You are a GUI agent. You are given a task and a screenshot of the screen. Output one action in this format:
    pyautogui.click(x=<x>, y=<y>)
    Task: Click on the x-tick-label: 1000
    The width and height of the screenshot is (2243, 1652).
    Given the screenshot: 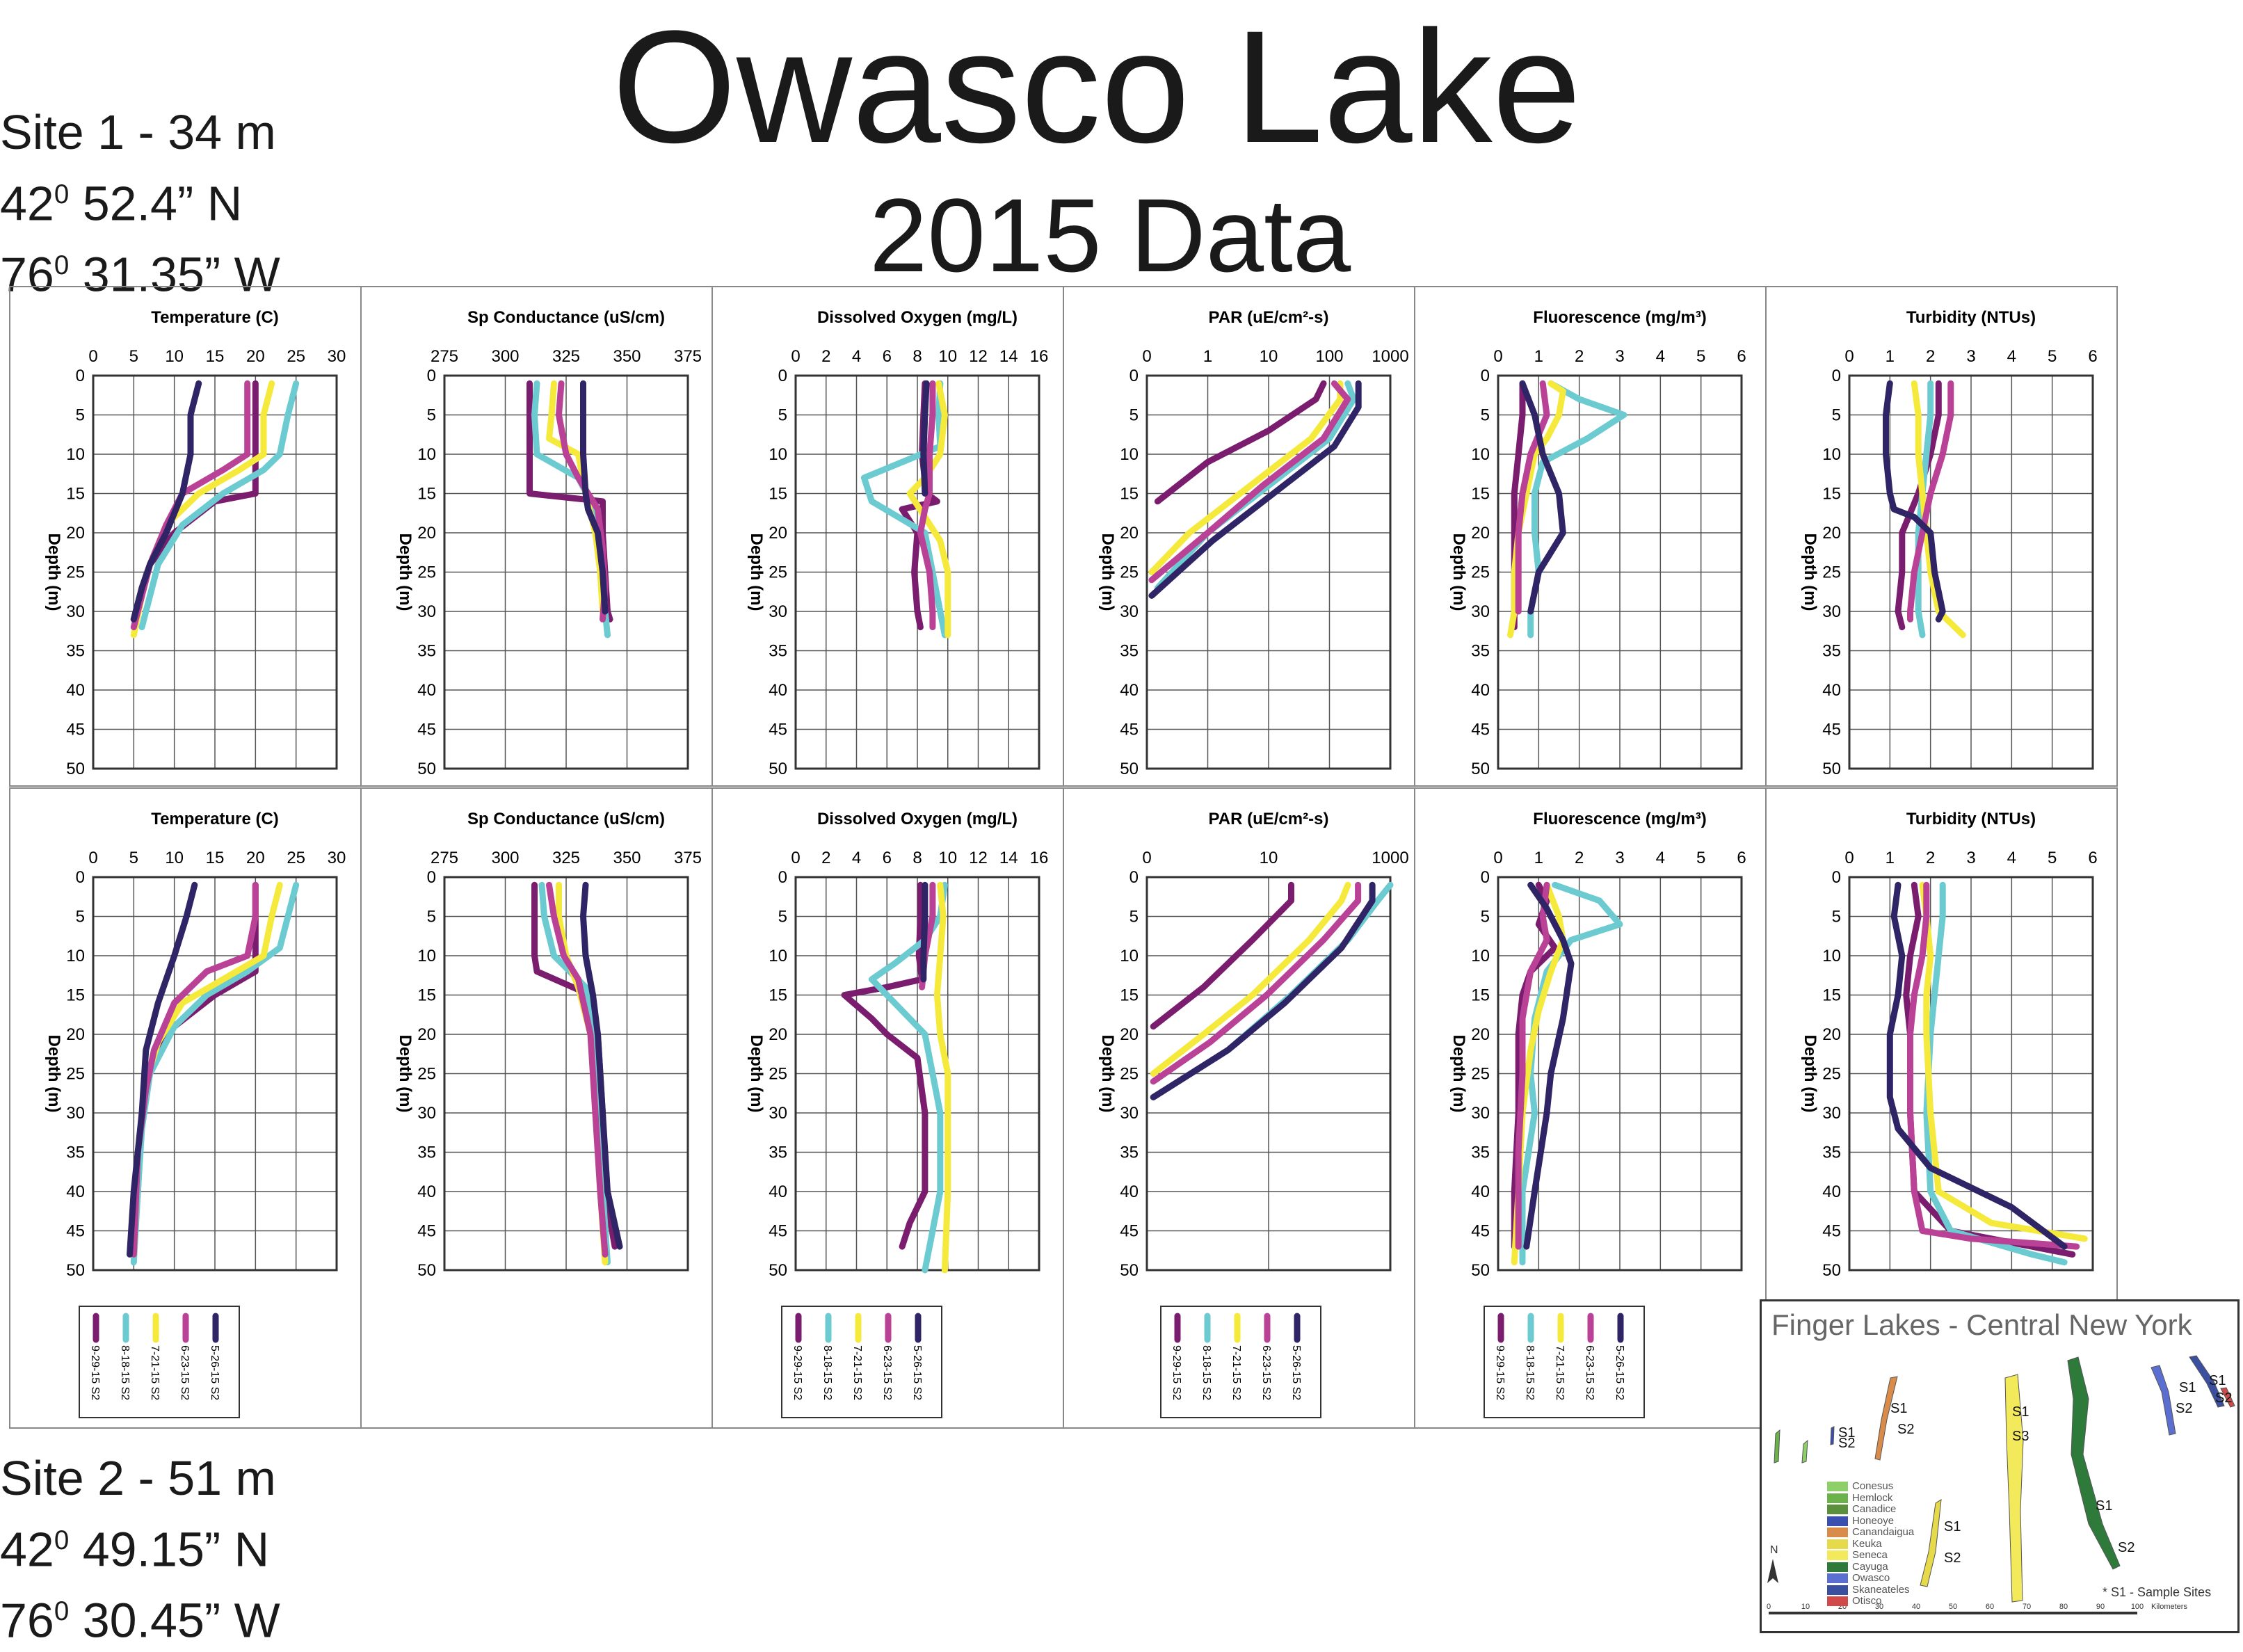 What is the action you would take?
    pyautogui.click(x=1390, y=858)
    